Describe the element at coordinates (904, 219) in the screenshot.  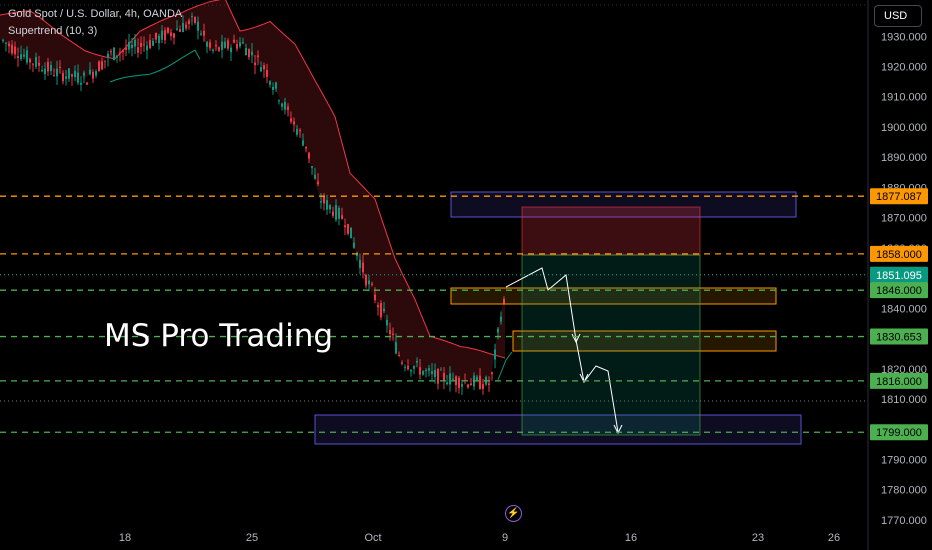
I see `y-tick-label: 1870.000` at that location.